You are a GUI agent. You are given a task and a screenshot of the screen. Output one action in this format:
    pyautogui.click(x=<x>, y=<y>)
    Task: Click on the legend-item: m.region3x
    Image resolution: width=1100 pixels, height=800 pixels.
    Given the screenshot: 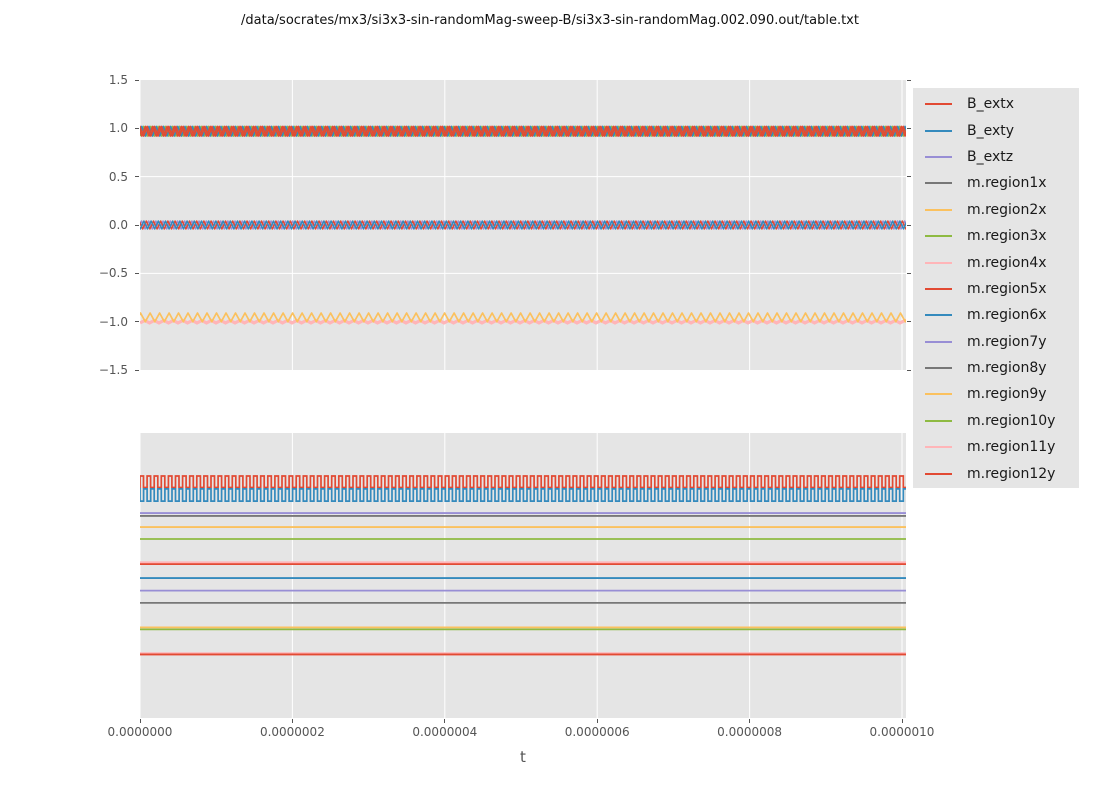 What is the action you would take?
    pyautogui.click(x=996, y=236)
    